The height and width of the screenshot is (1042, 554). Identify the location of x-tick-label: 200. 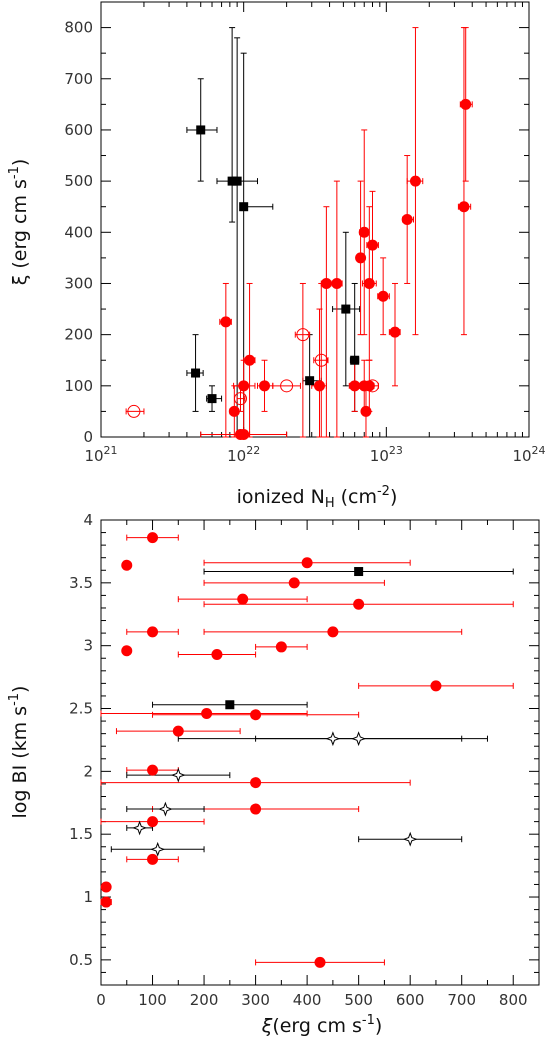
(204, 1000).